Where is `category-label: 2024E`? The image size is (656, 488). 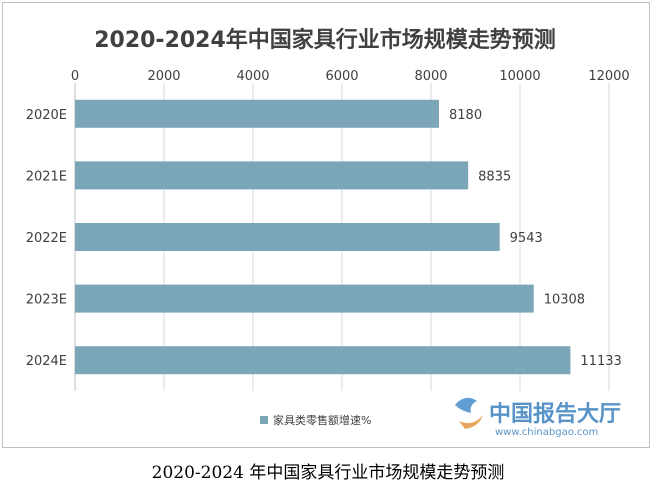
category-label: 2024E is located at coordinates (46, 361).